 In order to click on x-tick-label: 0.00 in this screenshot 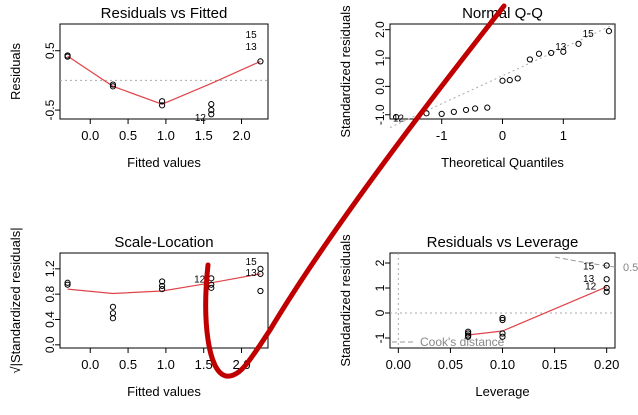, I will do `click(398, 364)`.